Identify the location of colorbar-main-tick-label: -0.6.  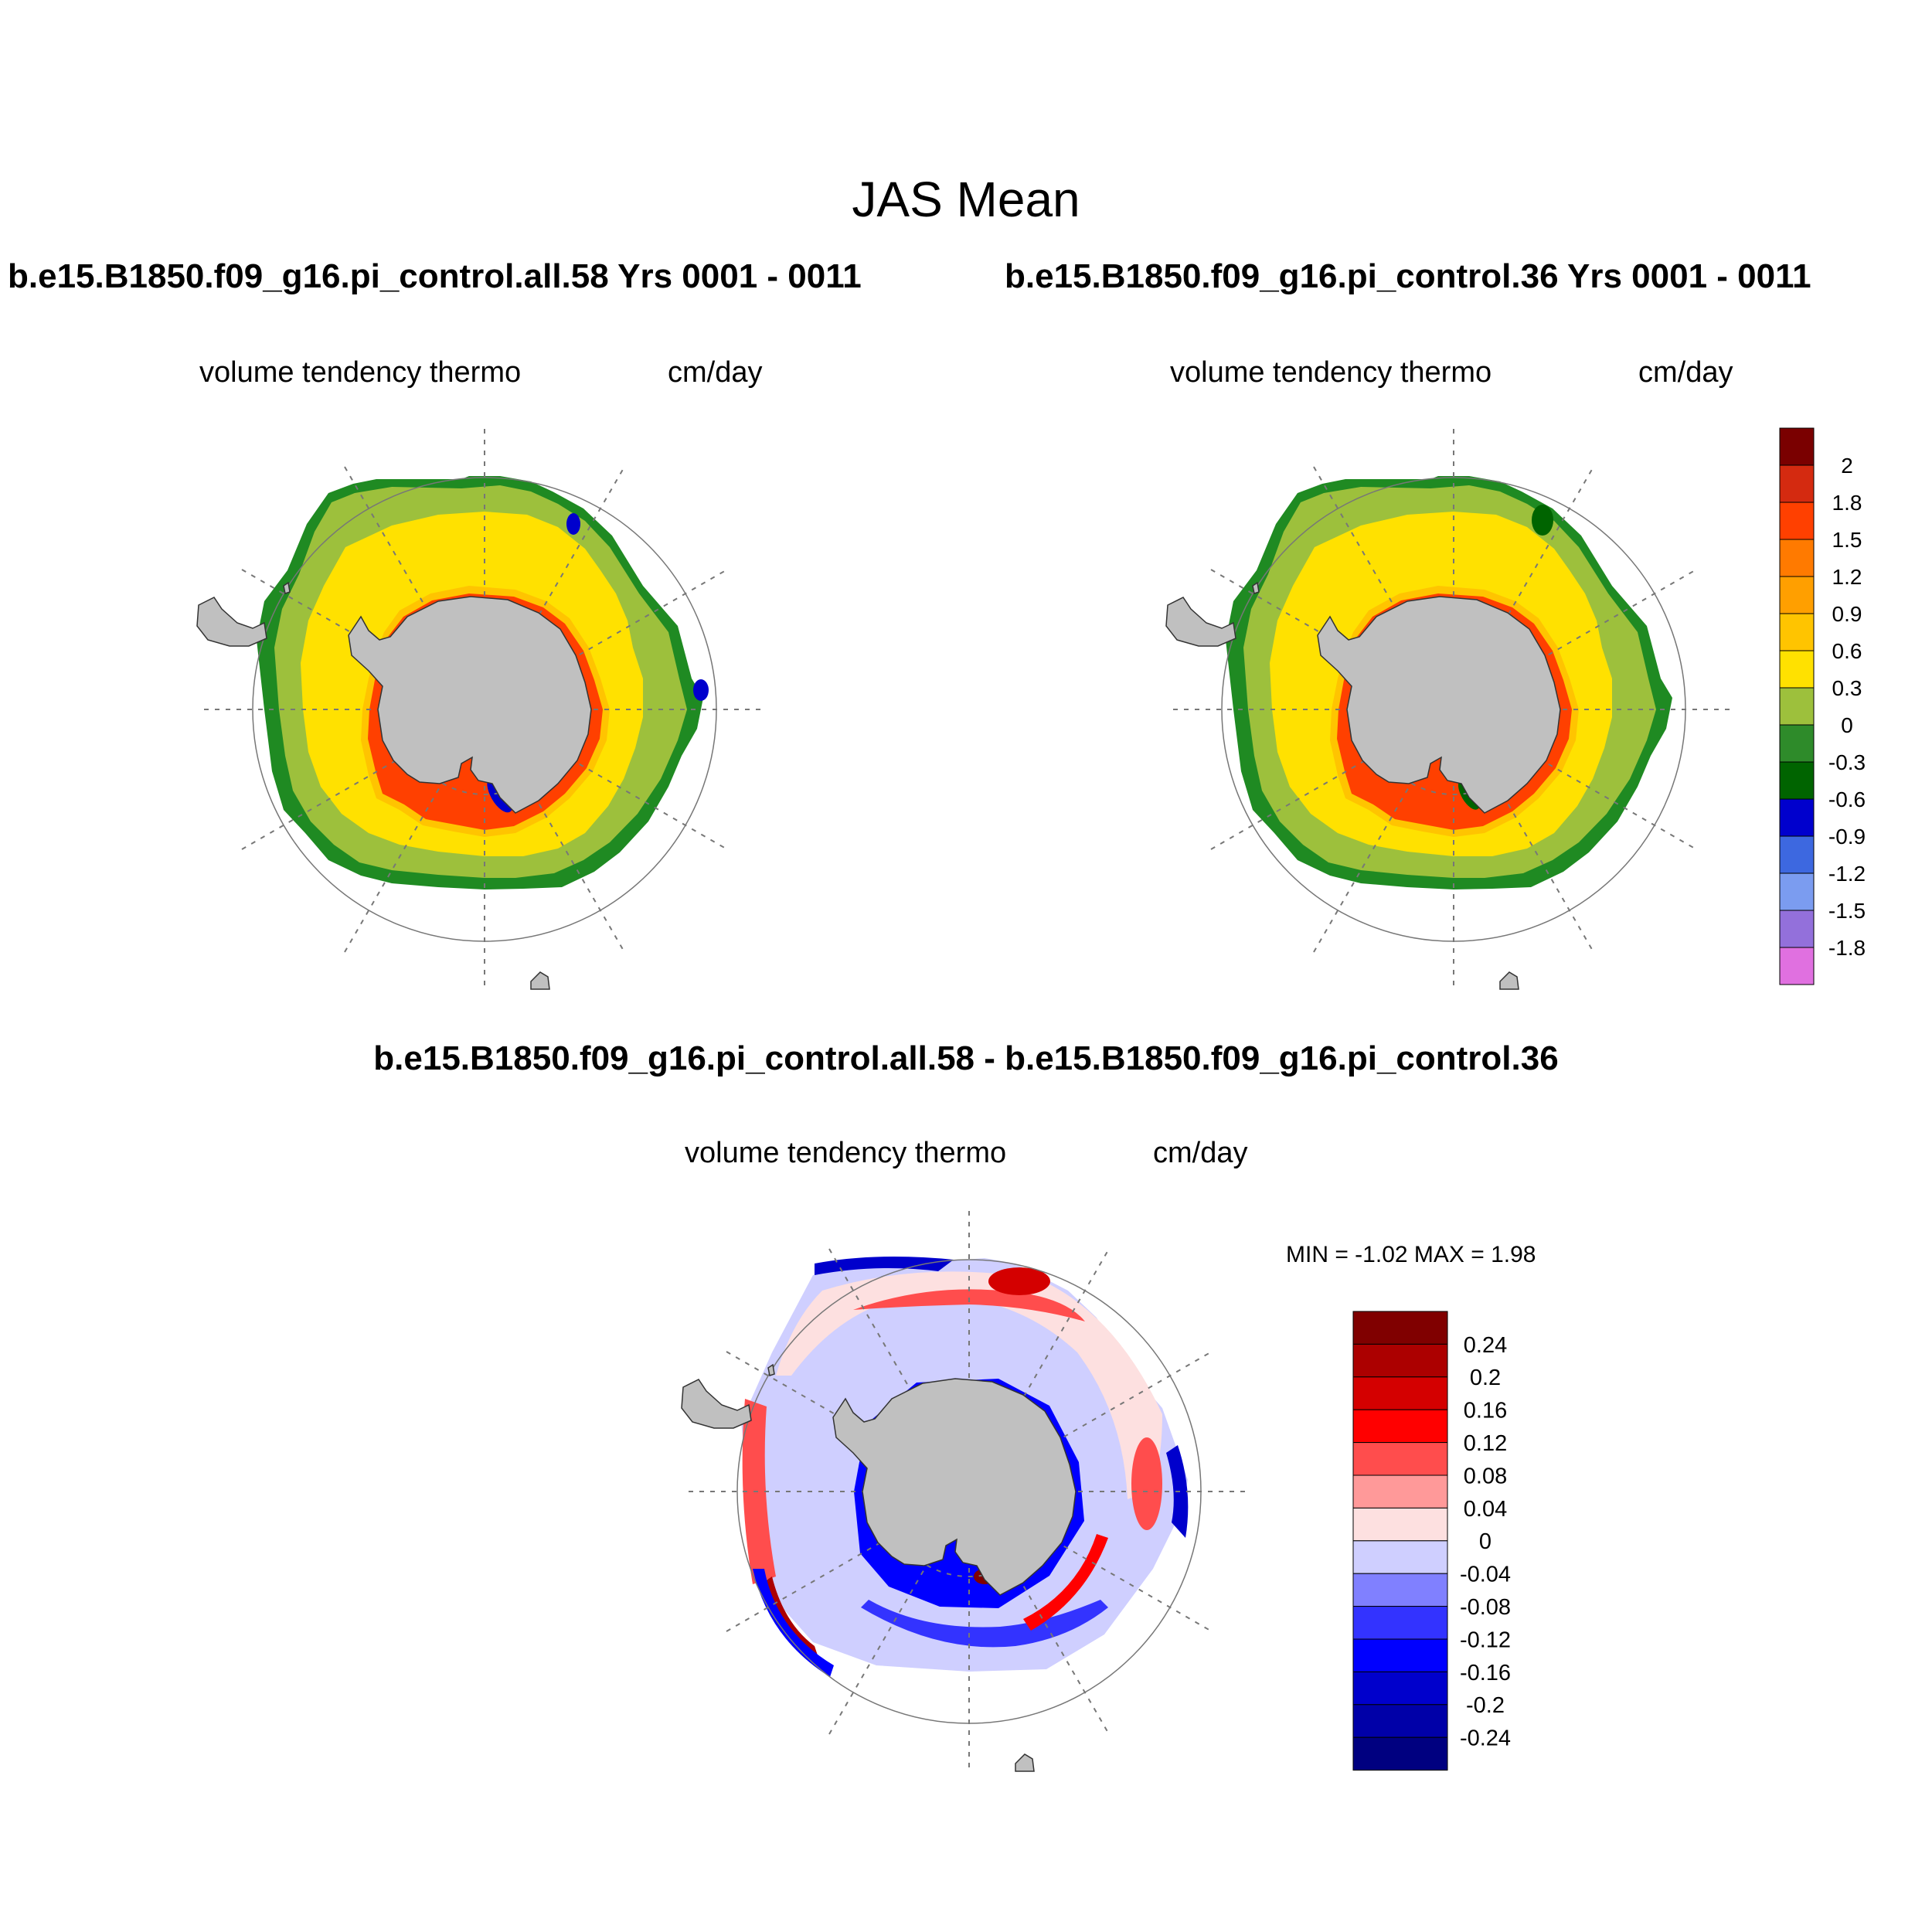
(1847, 799).